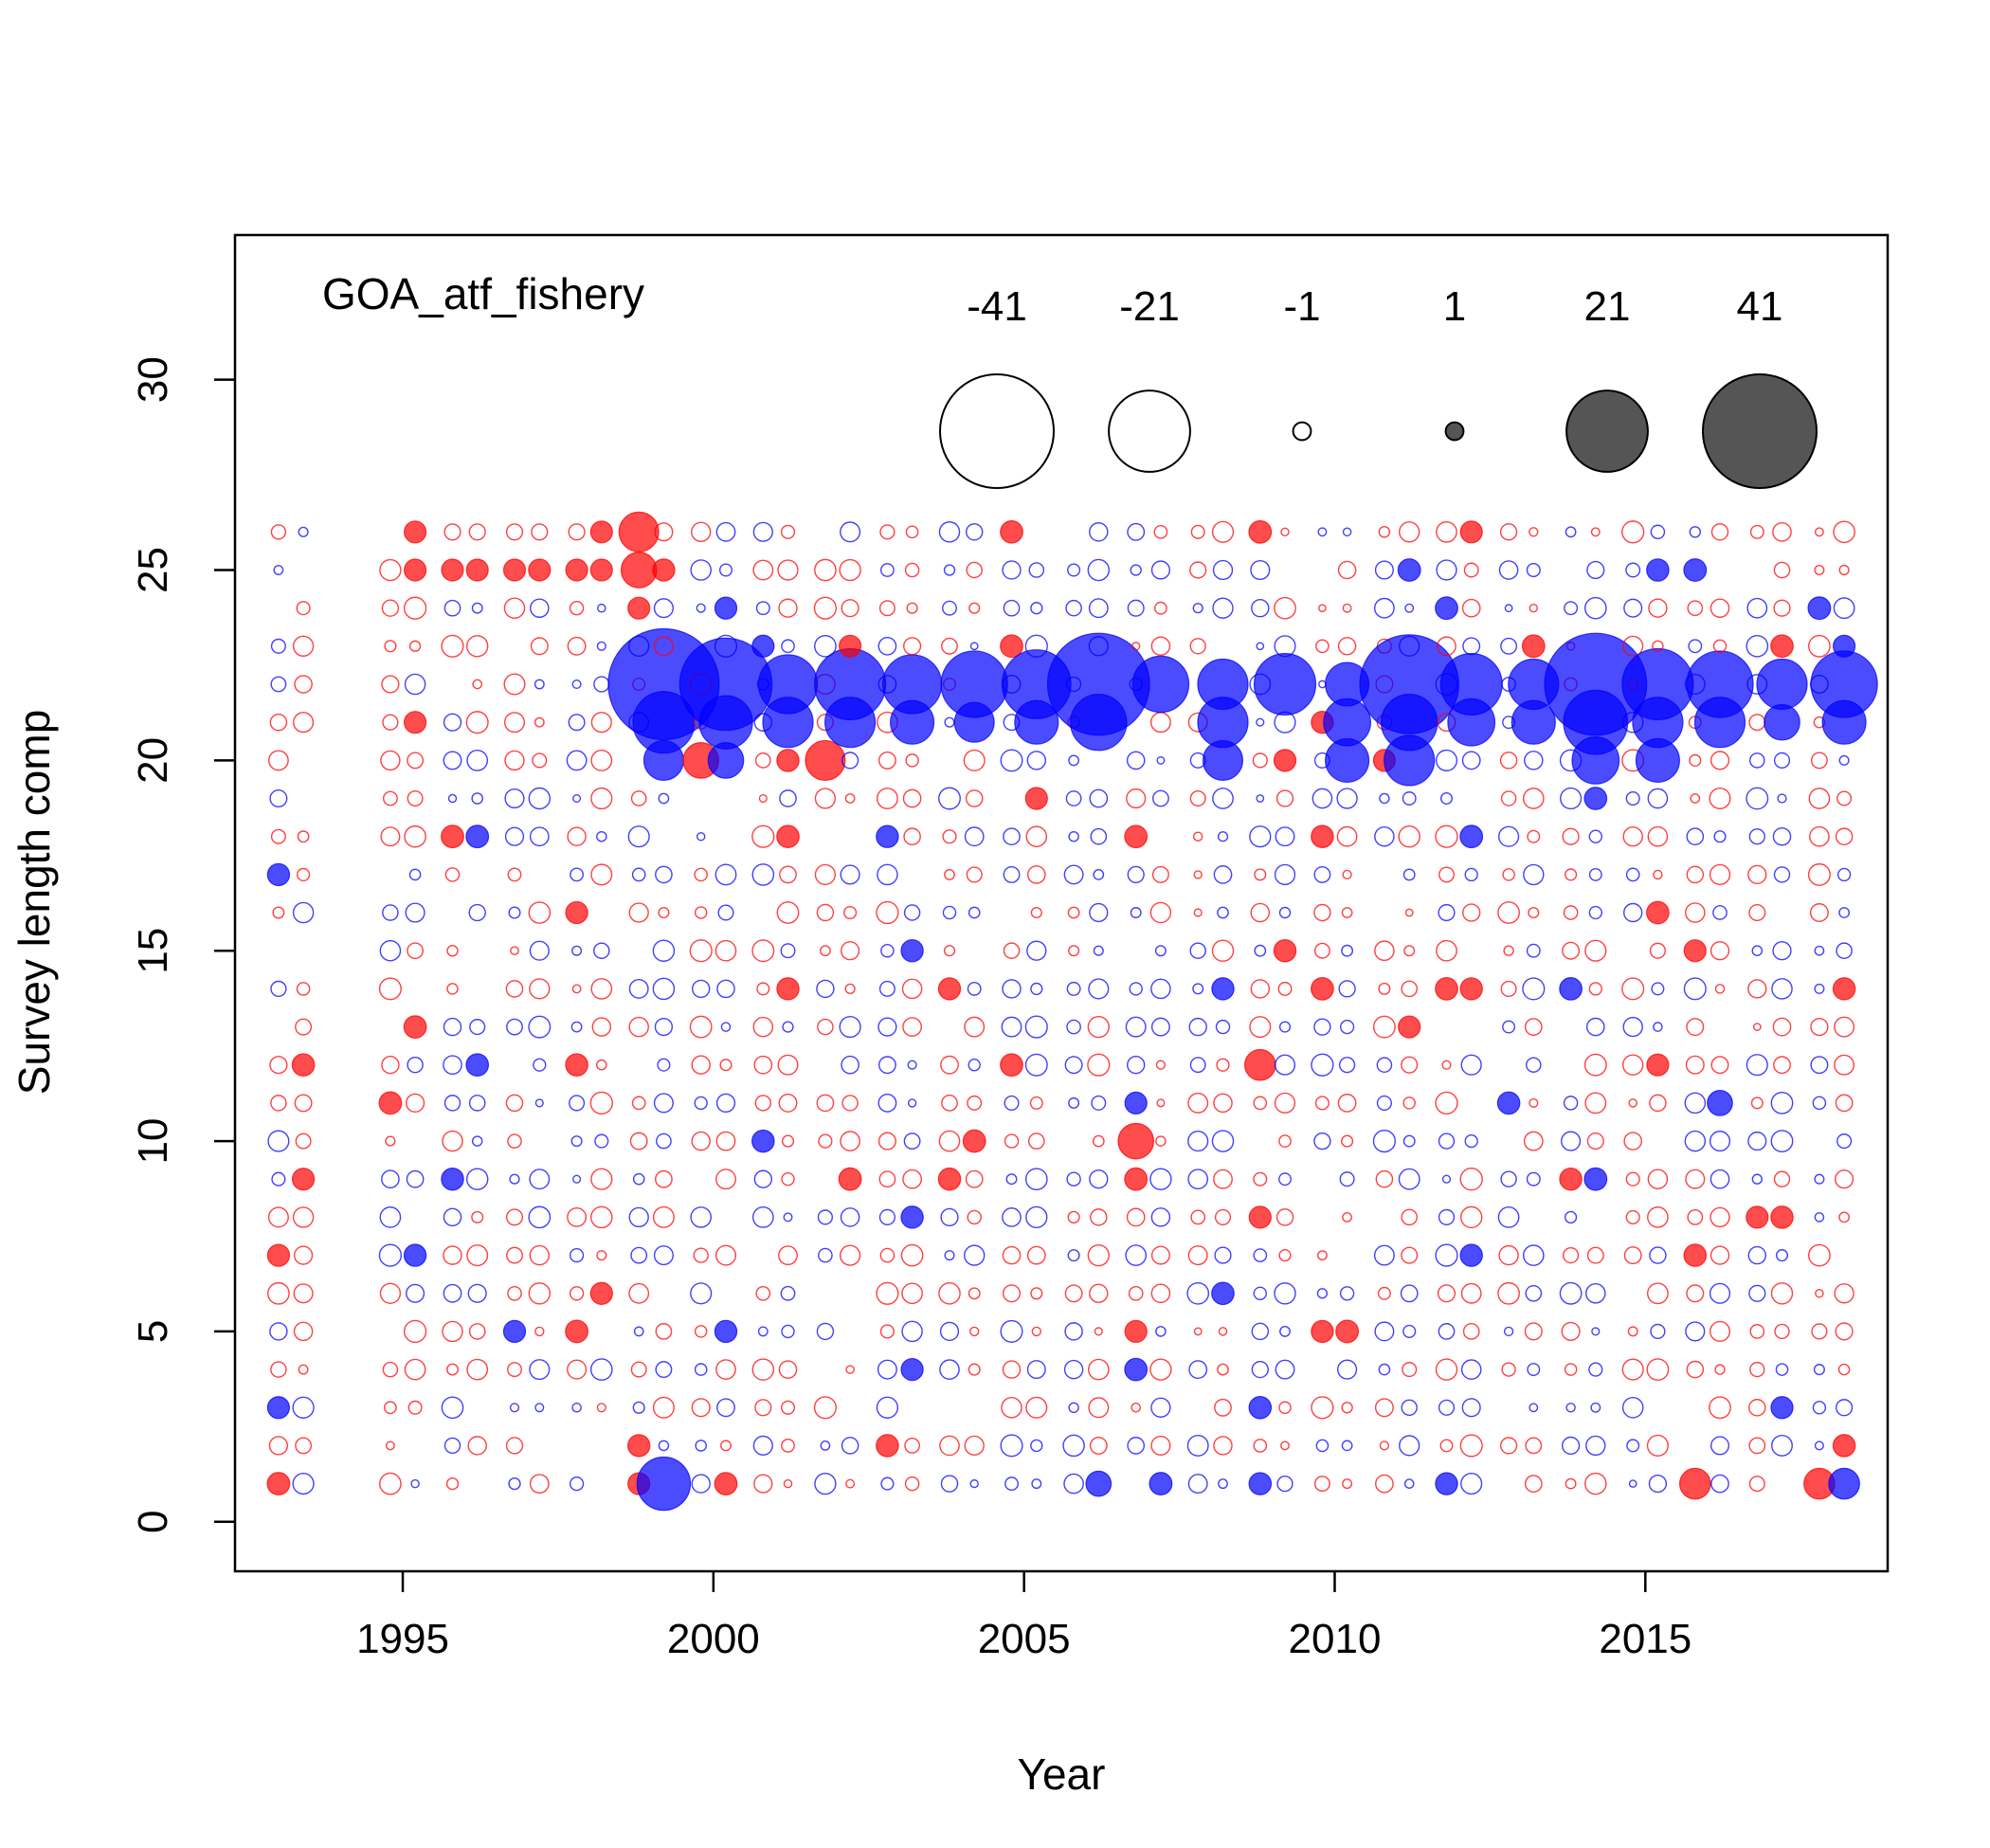  I want to click on legend-label: -1, so click(1301, 307).